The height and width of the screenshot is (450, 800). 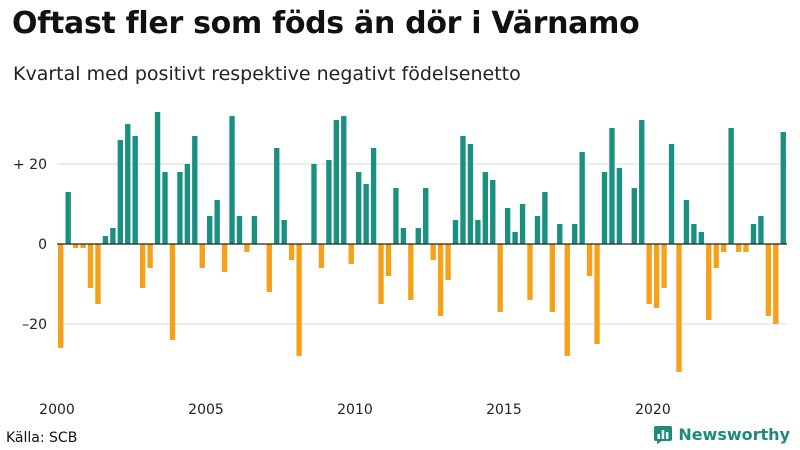 I want to click on x-tick-label: 2005, so click(x=206, y=410).